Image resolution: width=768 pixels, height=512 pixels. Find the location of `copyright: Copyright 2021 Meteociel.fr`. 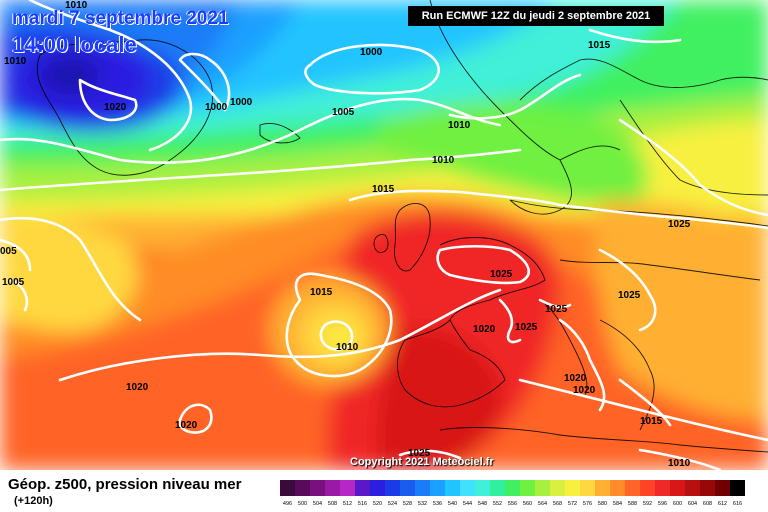

copyright: Copyright 2021 Meteociel.fr is located at coordinates (422, 462).